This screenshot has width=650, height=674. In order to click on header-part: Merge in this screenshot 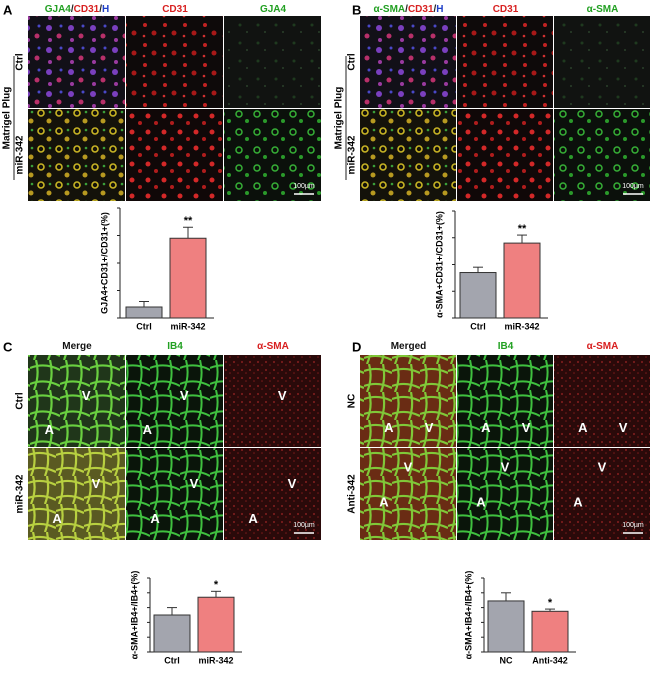, I will do `click(77, 346)`.